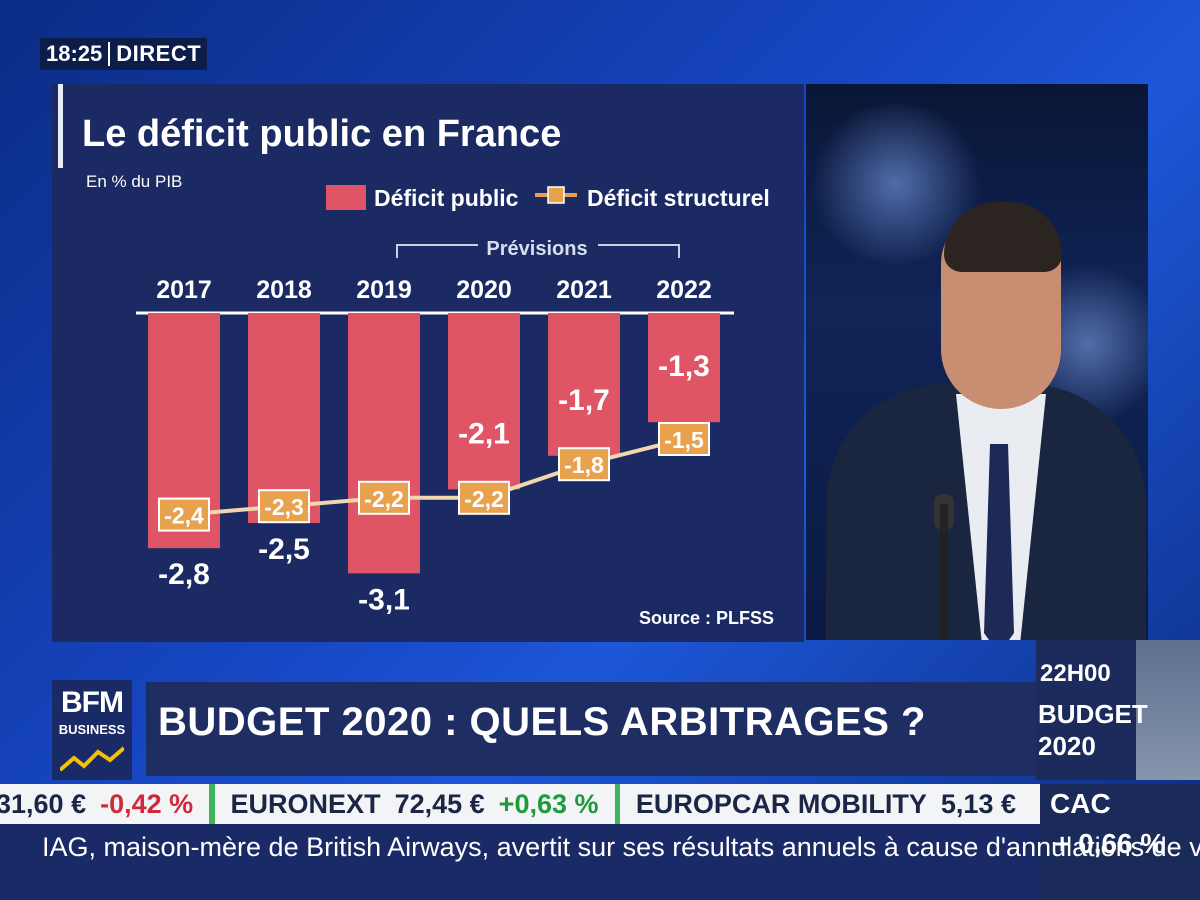 The width and height of the screenshot is (1200, 900). I want to click on ticker-price: 31,60 €, so click(43, 803).